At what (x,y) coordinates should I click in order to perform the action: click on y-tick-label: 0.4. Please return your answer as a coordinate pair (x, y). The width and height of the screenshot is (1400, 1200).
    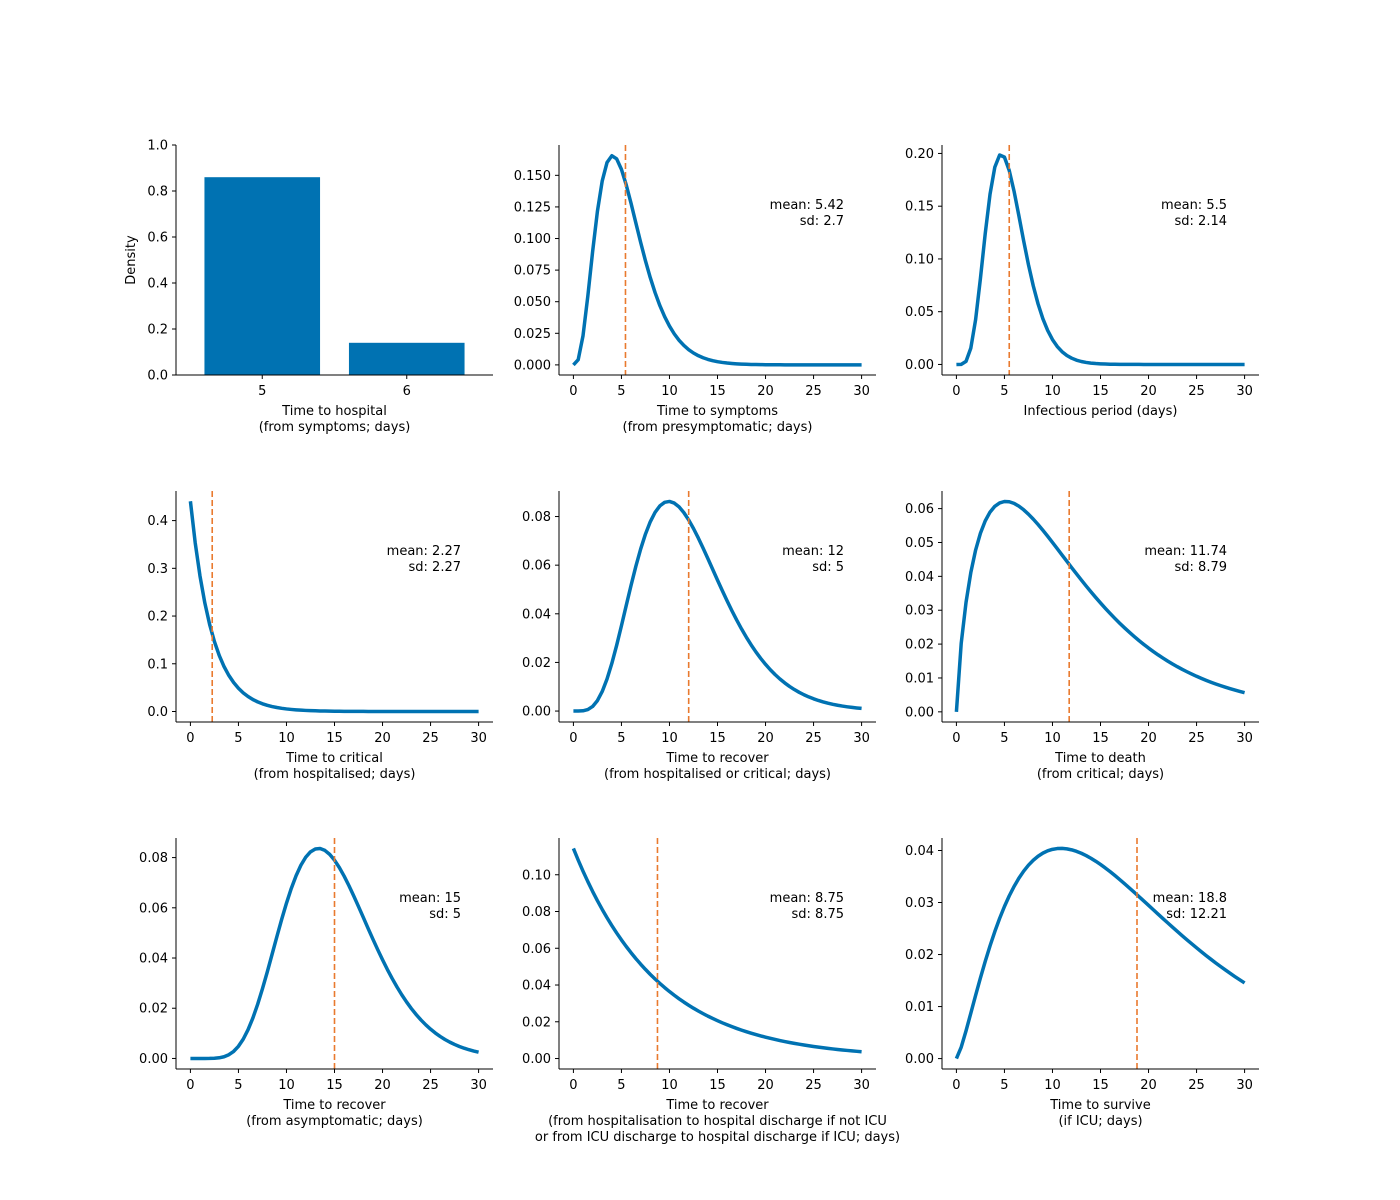
    Looking at the image, I should click on (157, 521).